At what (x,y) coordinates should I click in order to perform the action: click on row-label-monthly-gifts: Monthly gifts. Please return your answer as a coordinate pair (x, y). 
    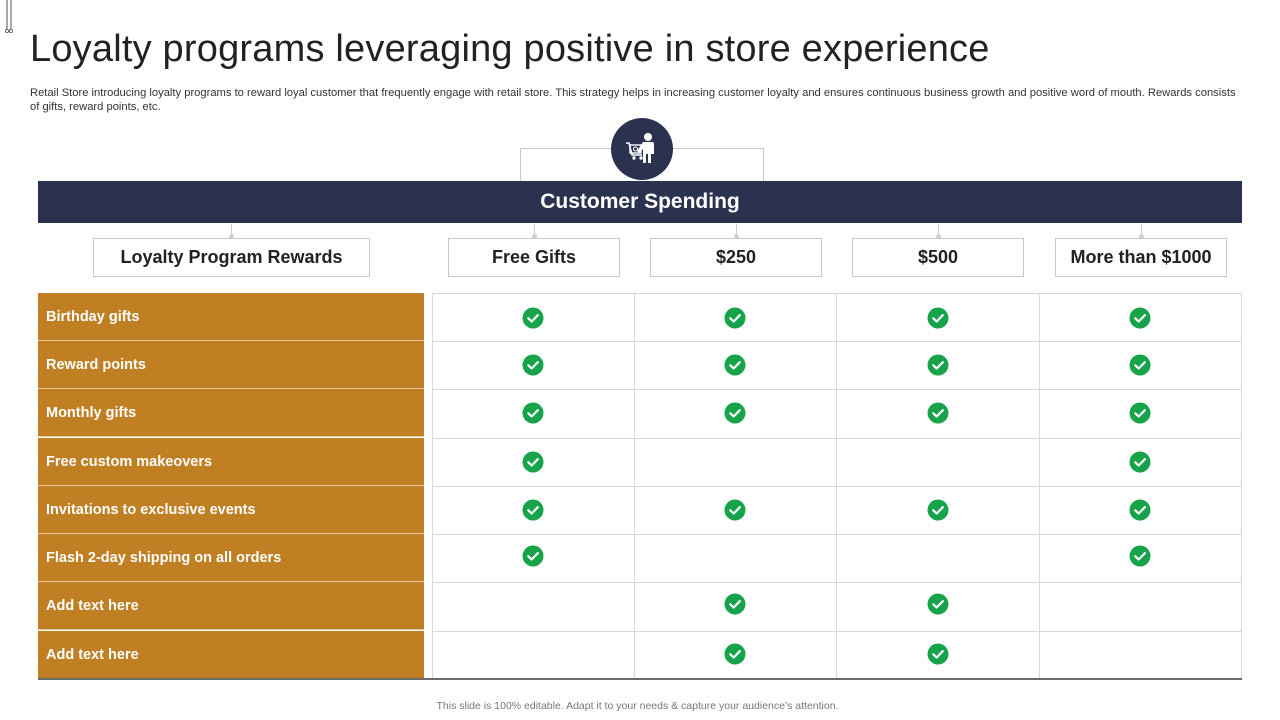
    Looking at the image, I should click on (231, 413).